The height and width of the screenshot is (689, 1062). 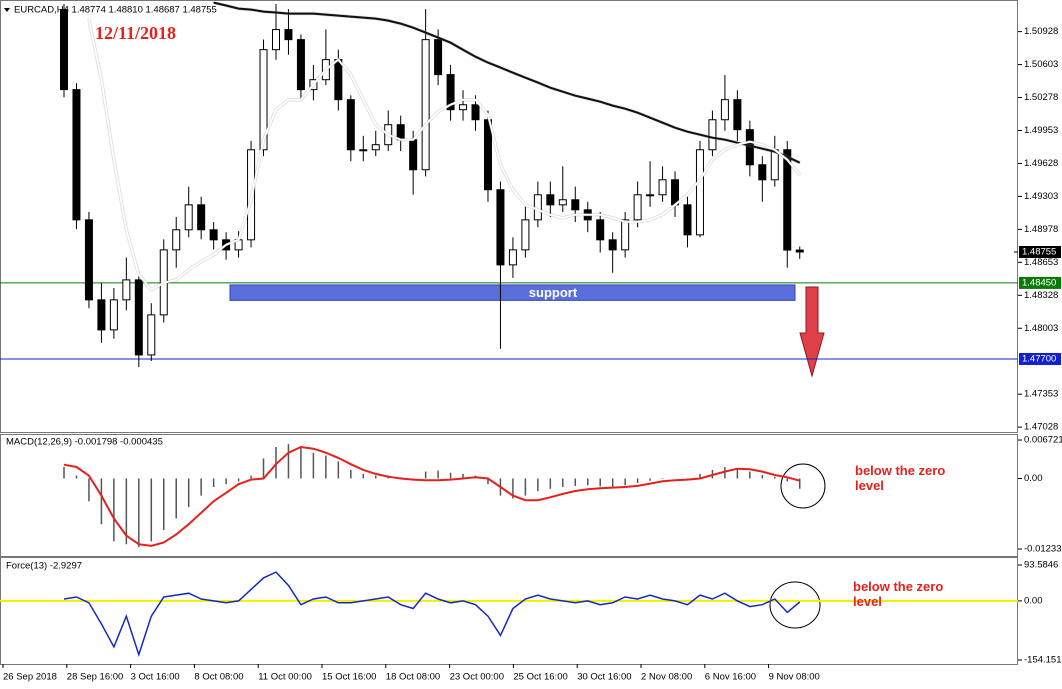 What do you see at coordinates (285, 677) in the screenshot?
I see `x-tick-label: 11 Oct 00:00` at bounding box center [285, 677].